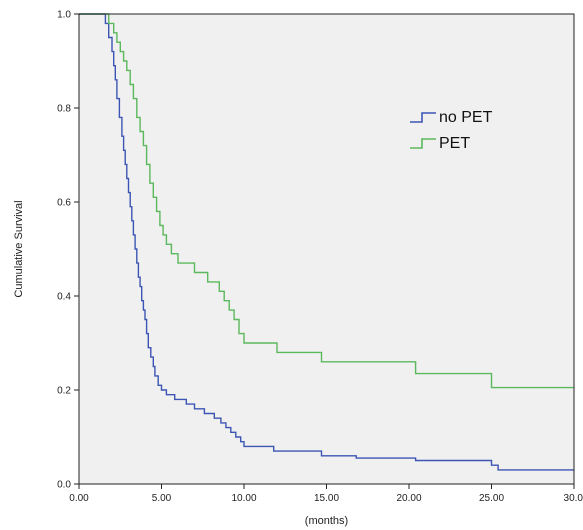 The height and width of the screenshot is (530, 583). Describe the element at coordinates (408, 498) in the screenshot. I see `x-tick-label: 20.00` at that location.